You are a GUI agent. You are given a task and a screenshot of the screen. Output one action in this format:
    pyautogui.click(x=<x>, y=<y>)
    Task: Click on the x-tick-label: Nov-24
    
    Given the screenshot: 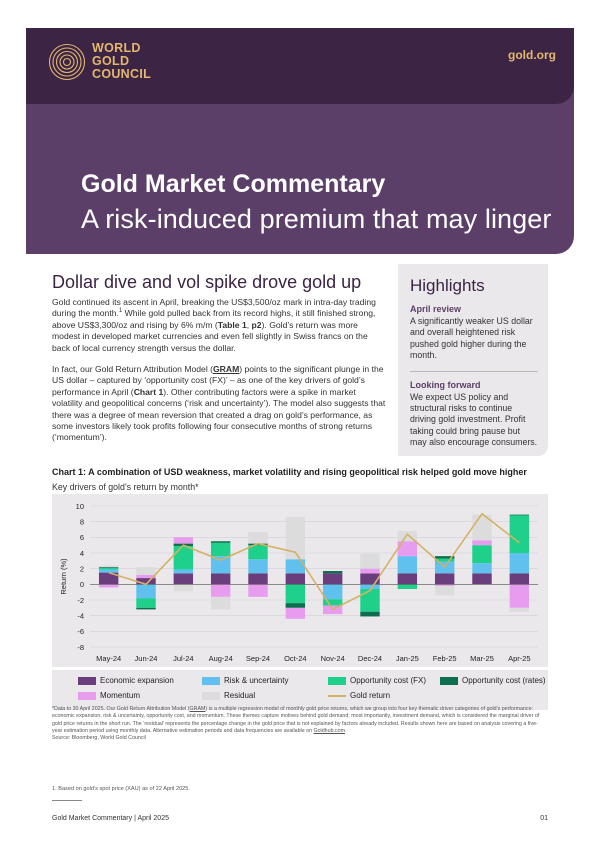 What is the action you would take?
    pyautogui.click(x=333, y=658)
    